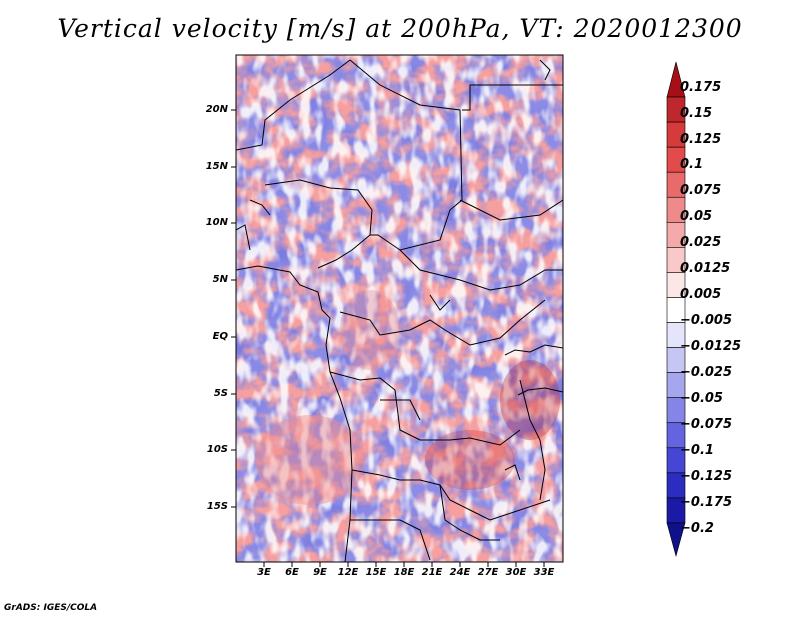 Image resolution: width=800 pixels, height=618 pixels. Describe the element at coordinates (404, 572) in the screenshot. I see `lon-label: 18E` at that location.